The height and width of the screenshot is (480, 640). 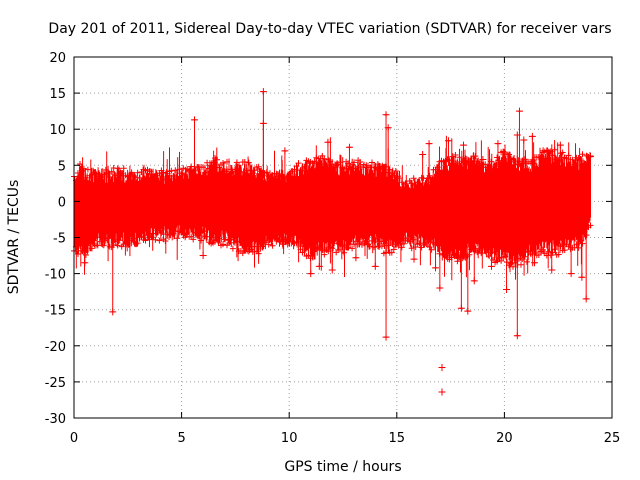 What do you see at coordinates (55, 239) in the screenshot?
I see `y-tick-labels: -30 -25 -20 -15 -10 -5 0 5 10 15 20` at bounding box center [55, 239].